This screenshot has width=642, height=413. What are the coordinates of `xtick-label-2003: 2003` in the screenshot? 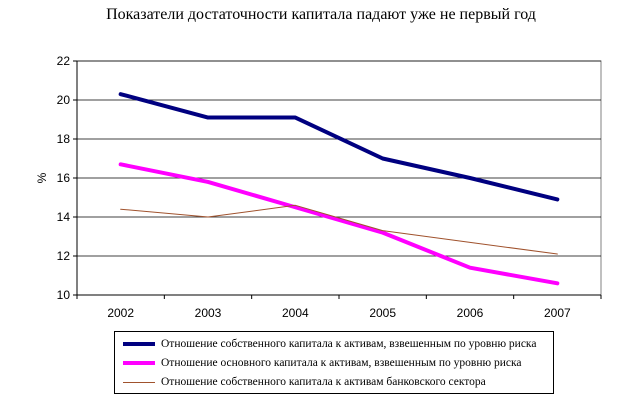 It's located at (208, 313).